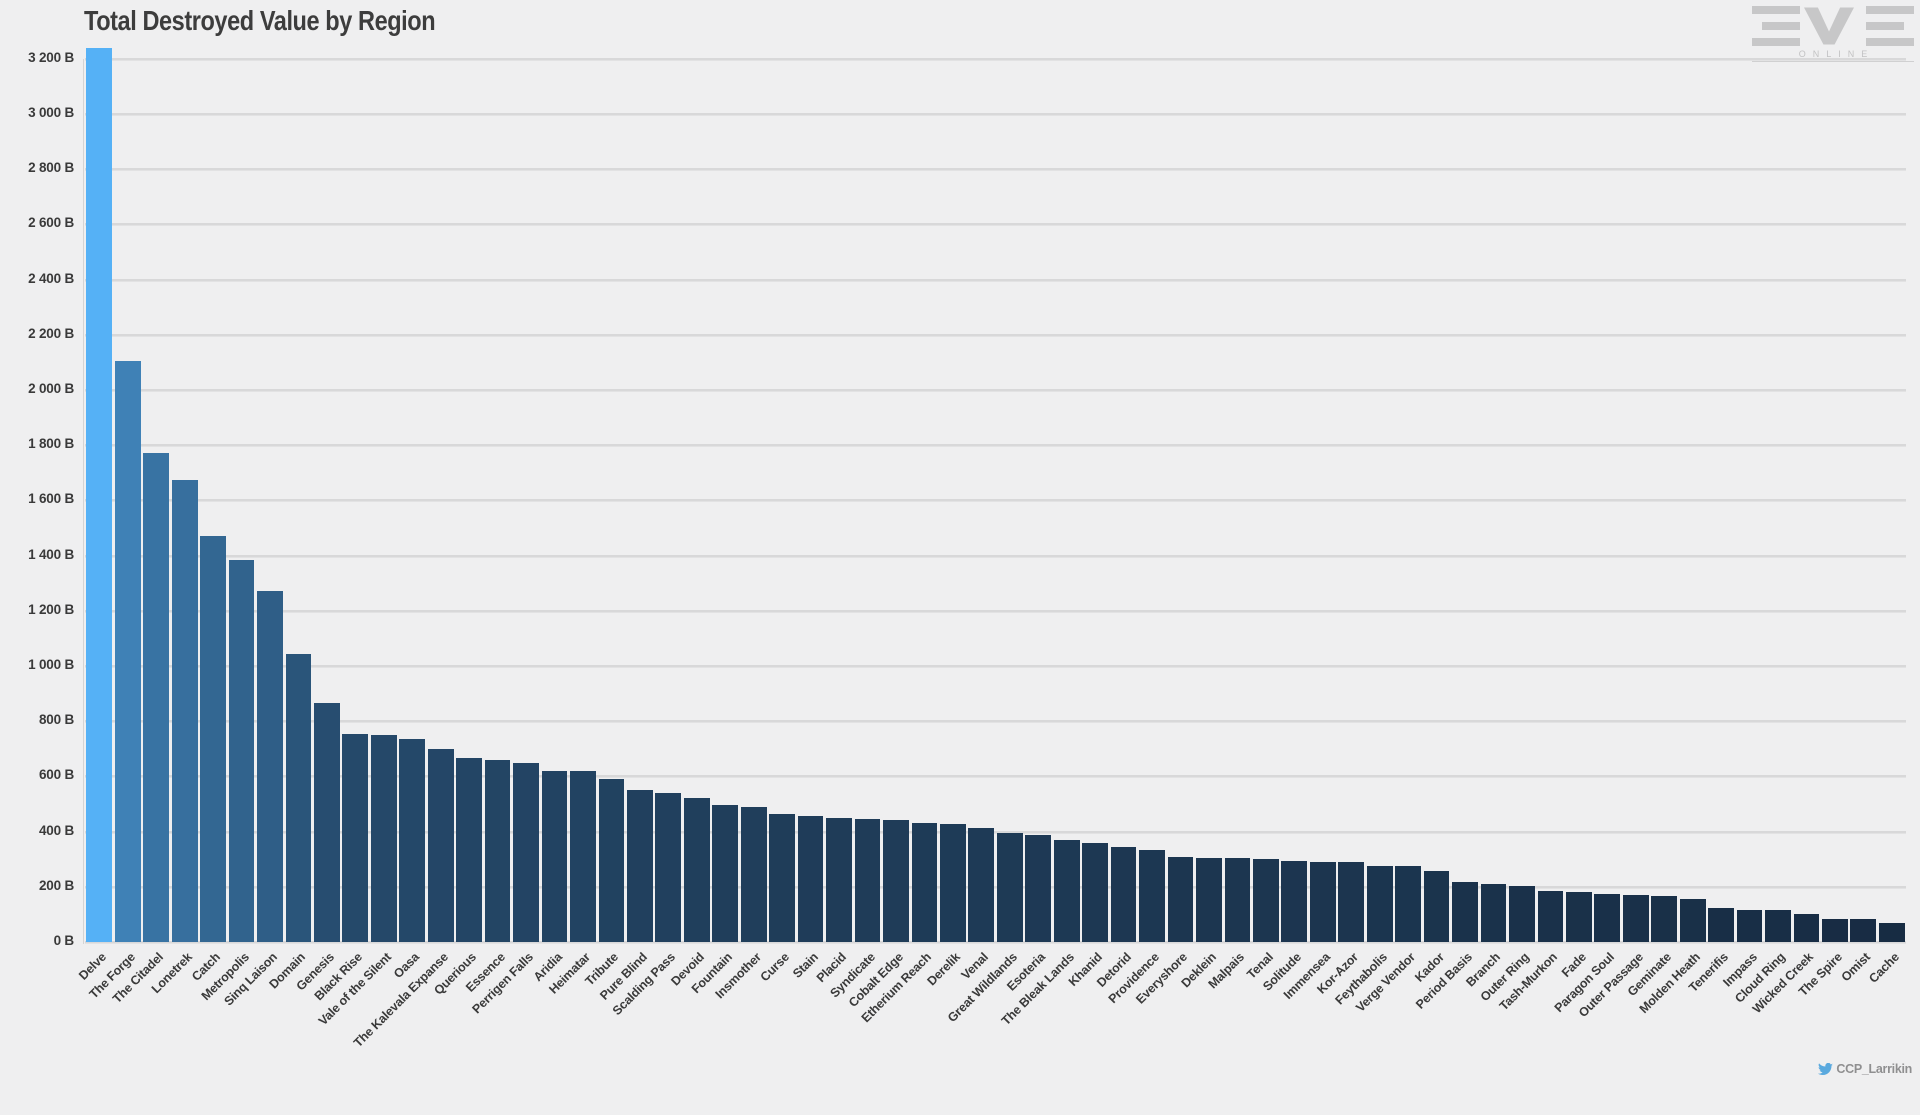 Image resolution: width=1920 pixels, height=1115 pixels. Describe the element at coordinates (56, 775) in the screenshot. I see `y-tick-label: 600 B` at that location.